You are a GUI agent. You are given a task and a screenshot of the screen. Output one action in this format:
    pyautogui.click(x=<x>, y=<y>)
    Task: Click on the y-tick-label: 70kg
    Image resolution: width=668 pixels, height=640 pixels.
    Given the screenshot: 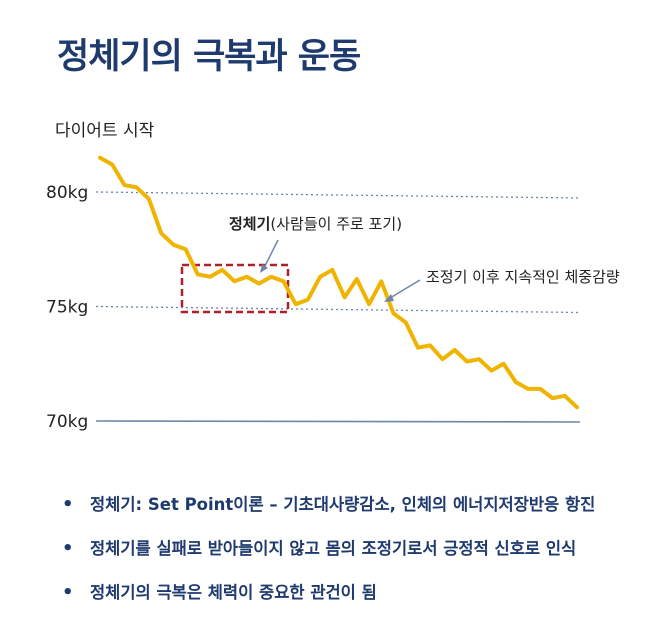 What is the action you would take?
    pyautogui.click(x=67, y=422)
    